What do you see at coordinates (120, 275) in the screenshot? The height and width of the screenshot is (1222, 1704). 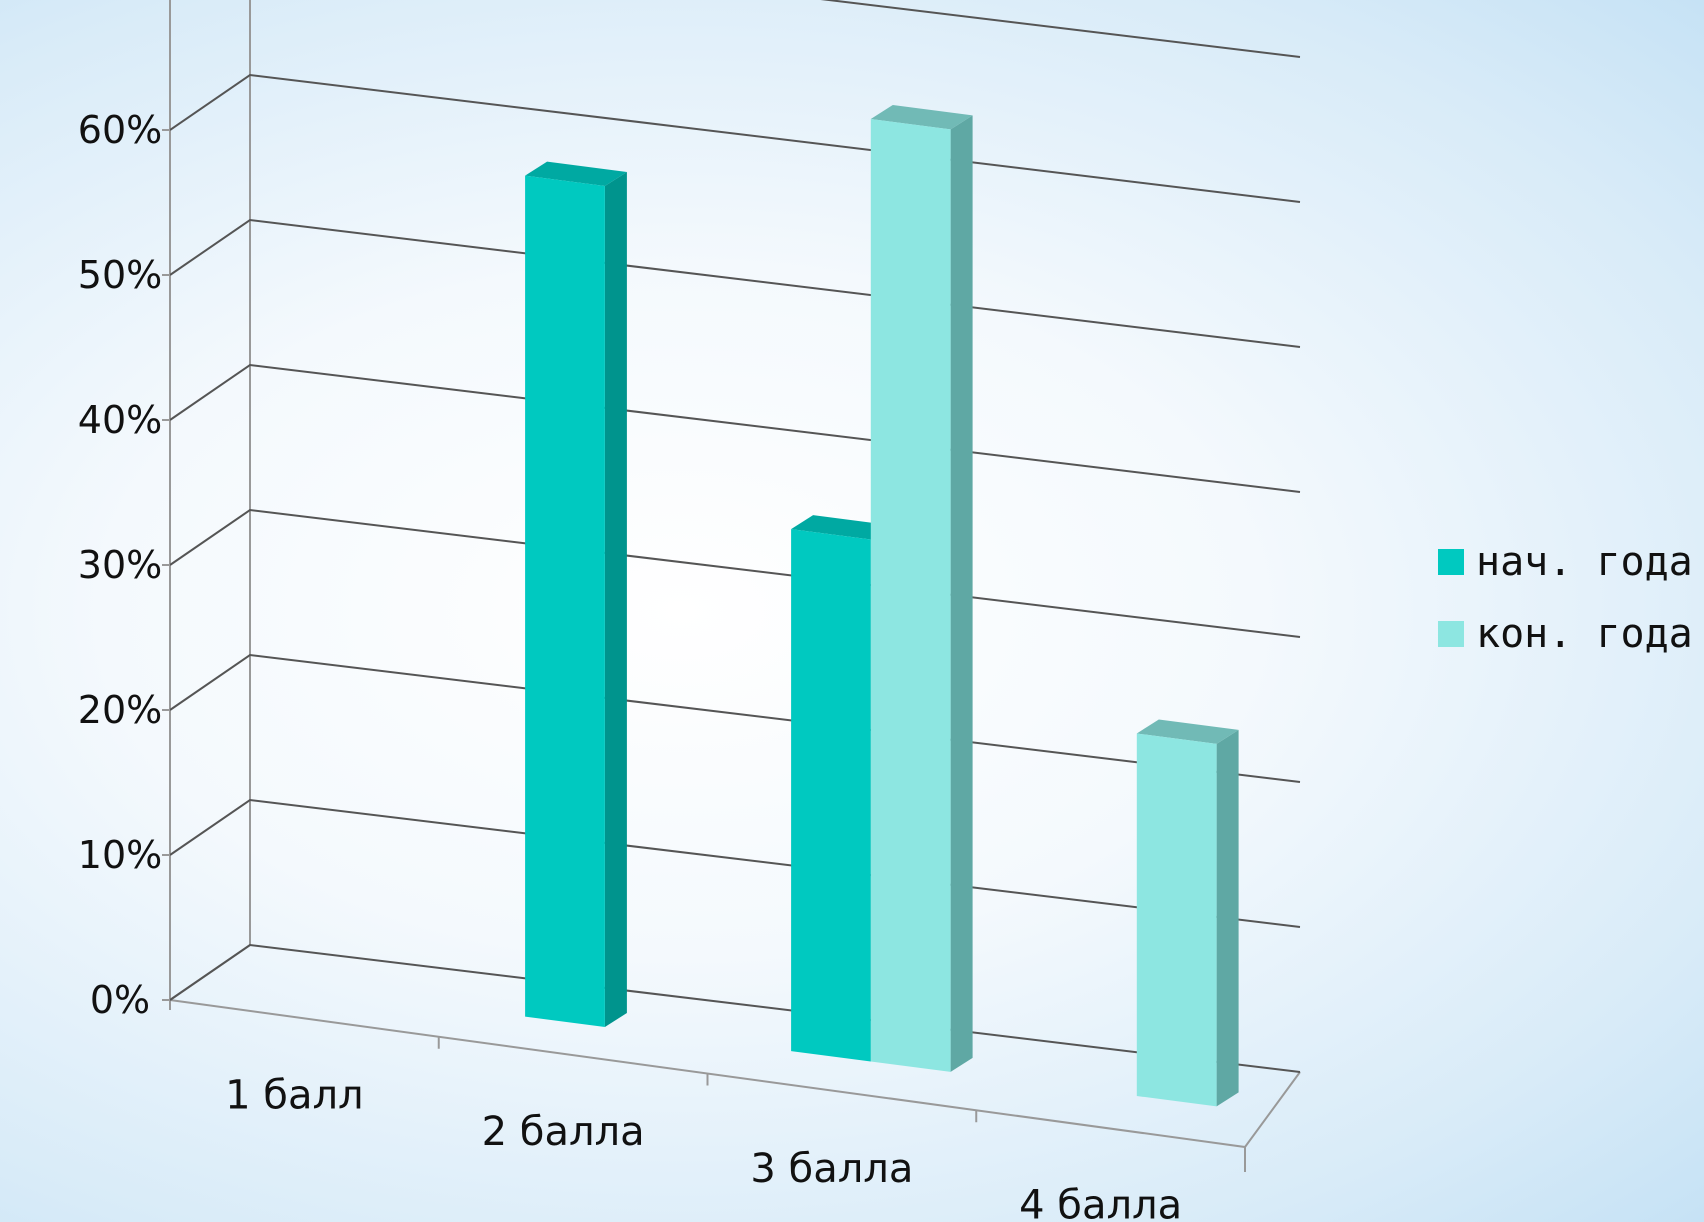 I see `y-tick-label: 50%` at bounding box center [120, 275].